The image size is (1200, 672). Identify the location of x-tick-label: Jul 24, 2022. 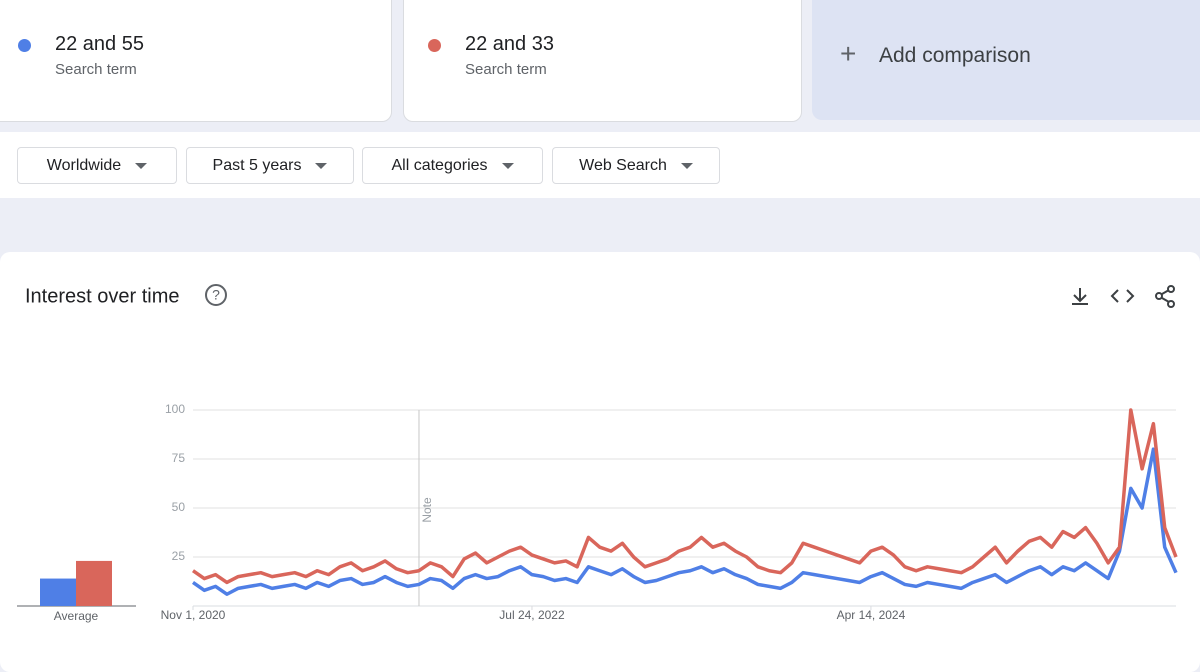
(532, 615).